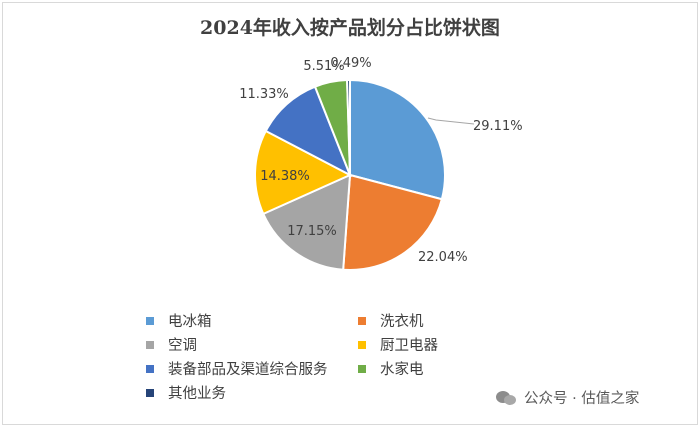 The image size is (700, 427). I want to click on watermark: 公众号 · 估值之家, so click(567, 397).